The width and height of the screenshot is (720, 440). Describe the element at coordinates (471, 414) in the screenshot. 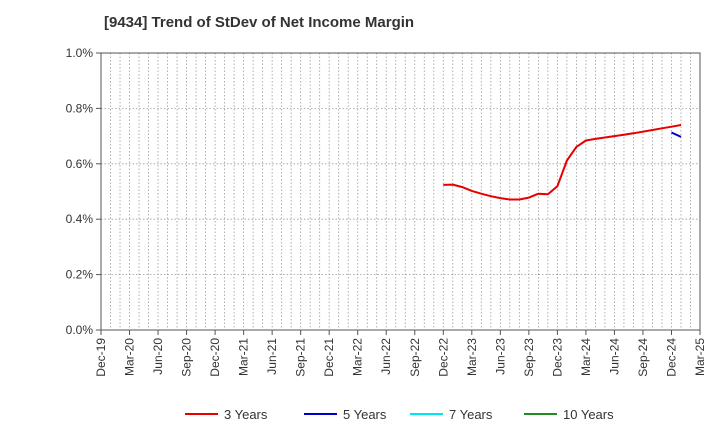

I see `legend-label: 7 Years` at that location.